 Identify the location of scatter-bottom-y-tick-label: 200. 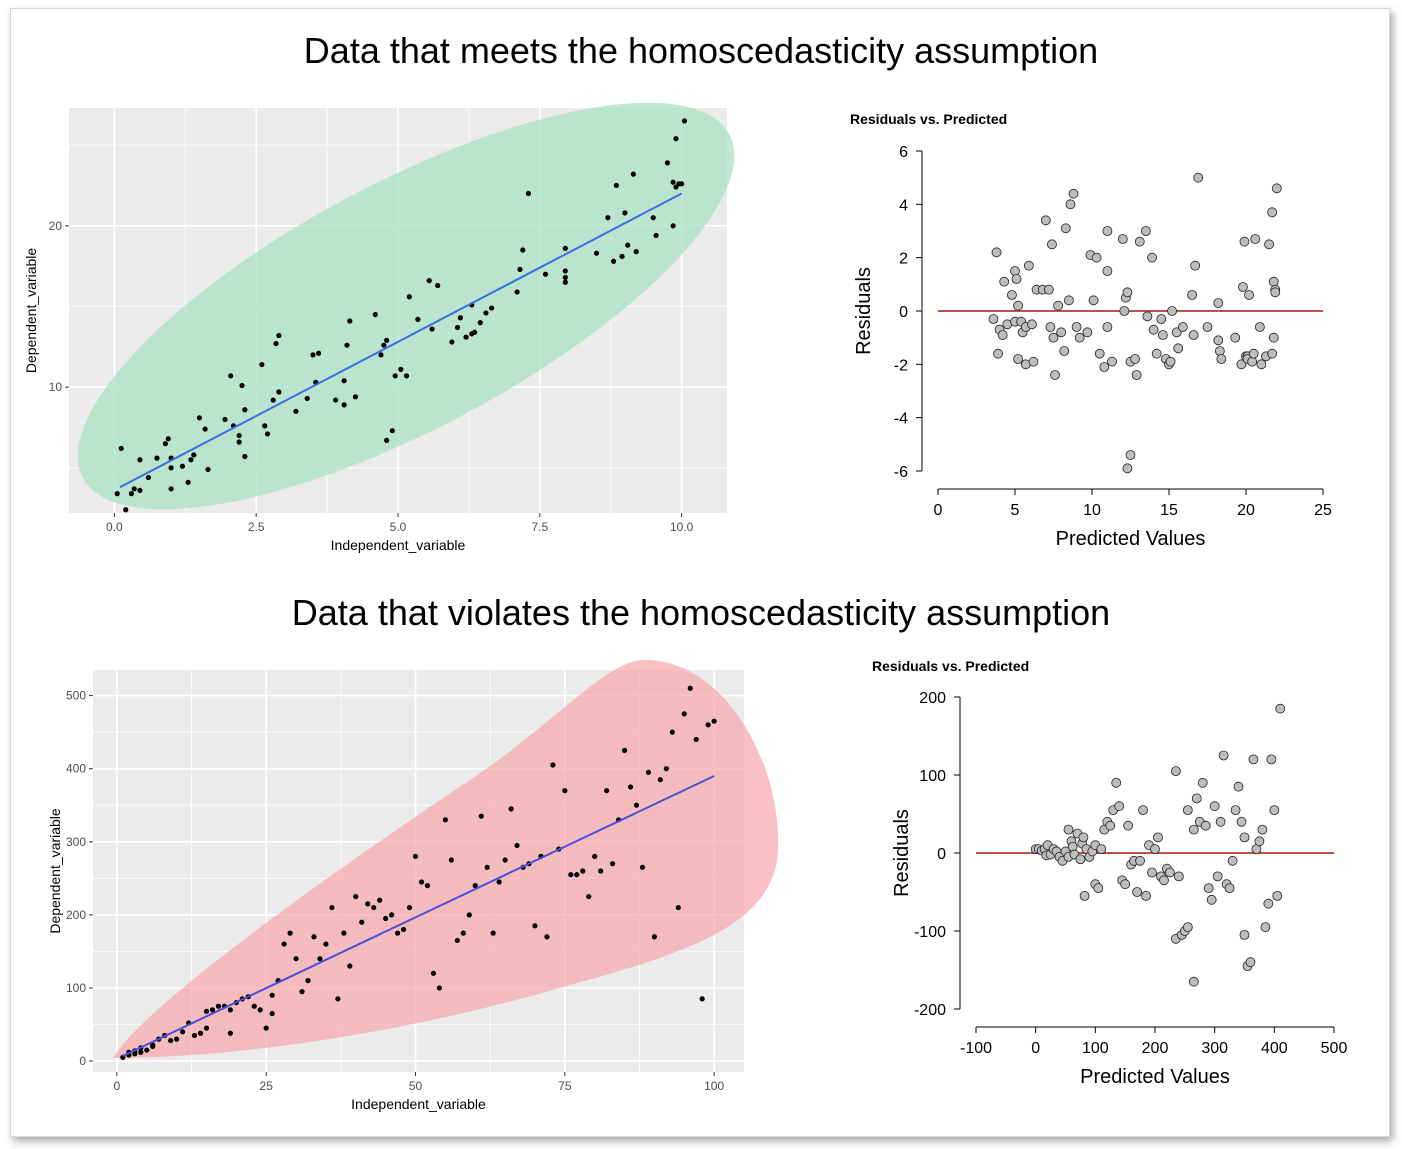
(76, 915).